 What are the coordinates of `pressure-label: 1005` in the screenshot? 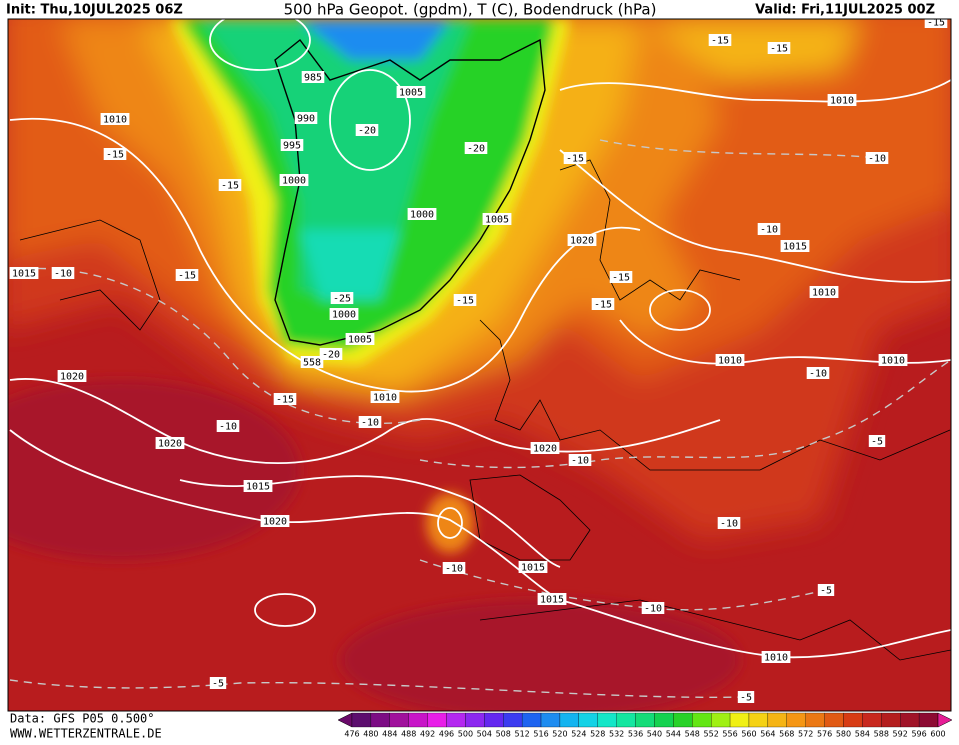 It's located at (360, 340).